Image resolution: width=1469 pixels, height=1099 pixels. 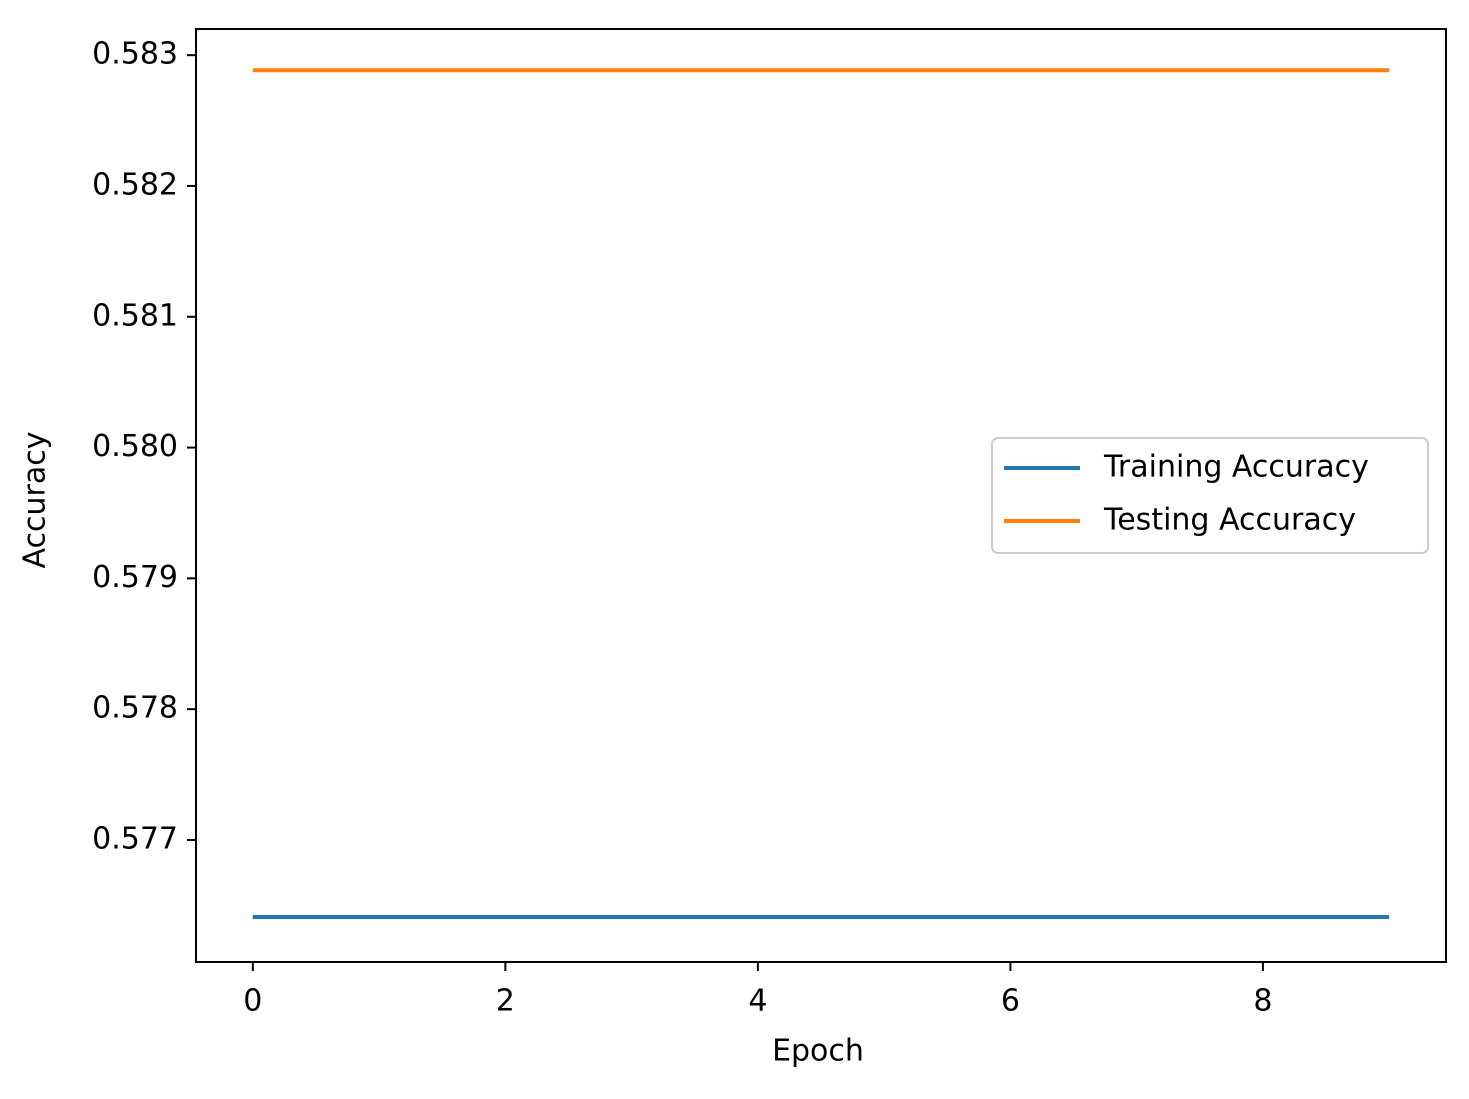 I want to click on y-axis-label: Accuracy, so click(x=35, y=500).